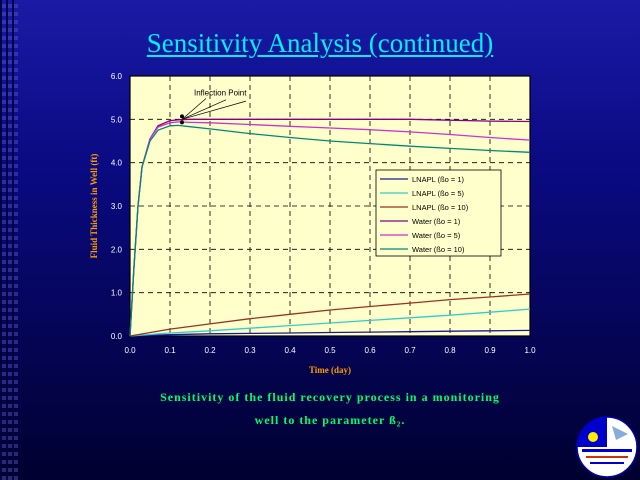 The width and height of the screenshot is (640, 480). What do you see at coordinates (370, 350) in the screenshot?
I see `x-tick-label: 0.6` at bounding box center [370, 350].